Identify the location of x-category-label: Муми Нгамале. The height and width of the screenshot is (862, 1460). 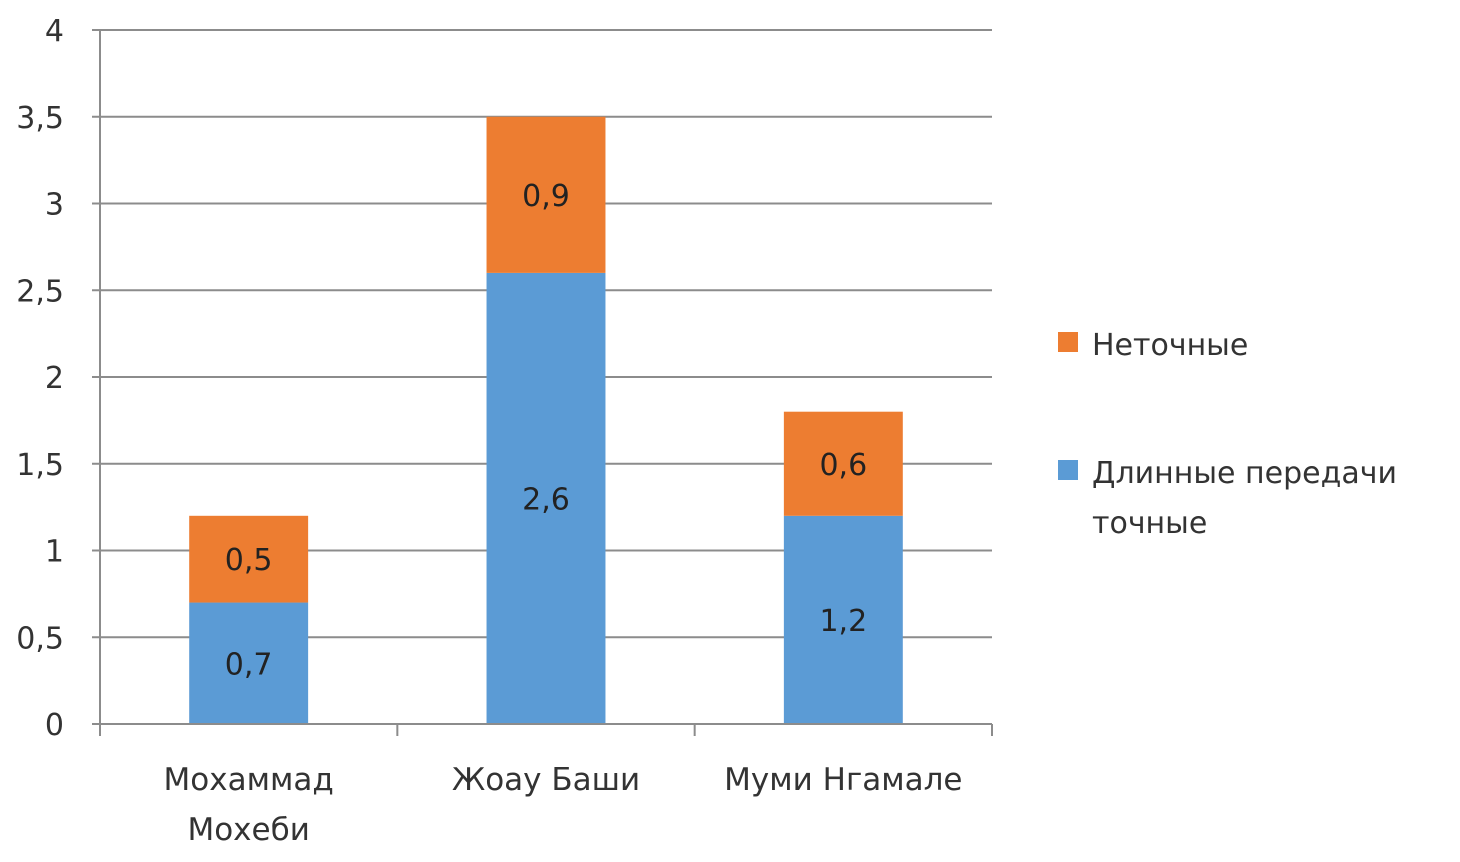
(843, 780).